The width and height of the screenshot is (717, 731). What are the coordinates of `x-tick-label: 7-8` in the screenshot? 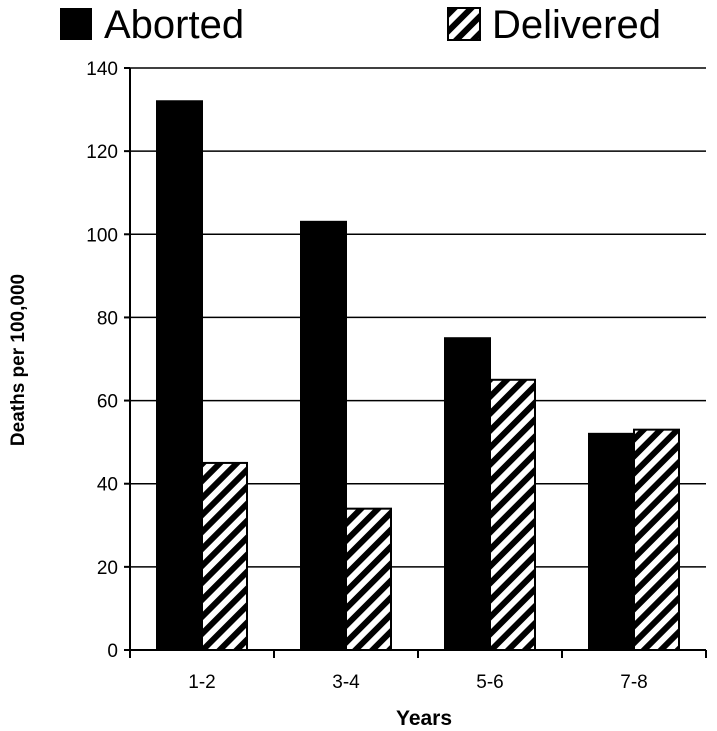 It's located at (633, 682).